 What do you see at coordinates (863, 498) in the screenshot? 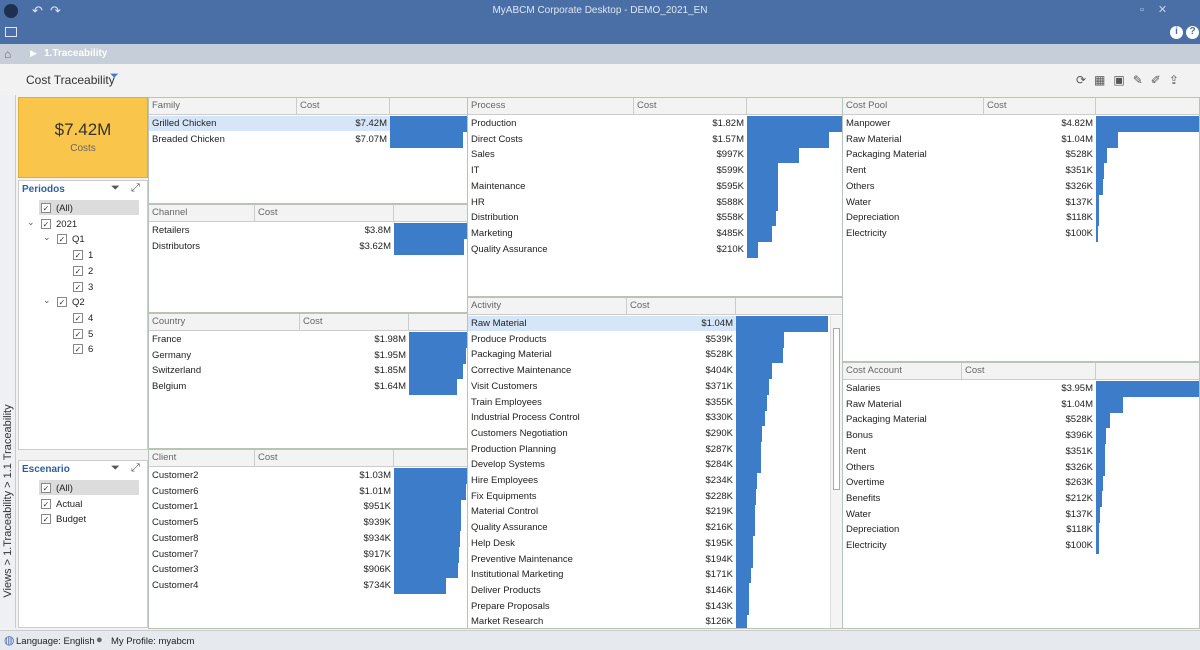
I see `row-name: Benefits` at bounding box center [863, 498].